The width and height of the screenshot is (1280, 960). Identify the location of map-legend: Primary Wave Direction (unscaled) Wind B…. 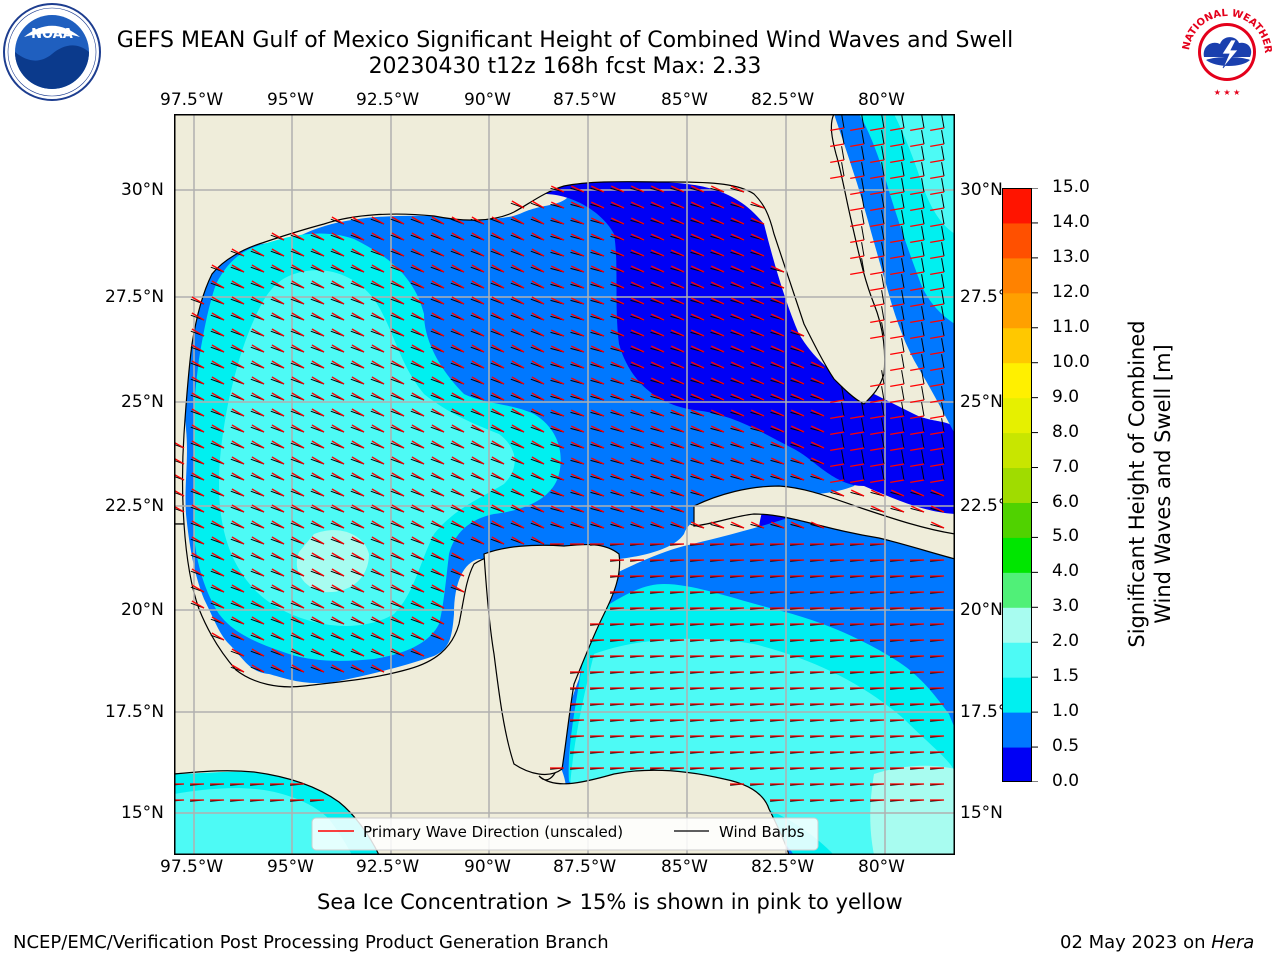
(565, 834).